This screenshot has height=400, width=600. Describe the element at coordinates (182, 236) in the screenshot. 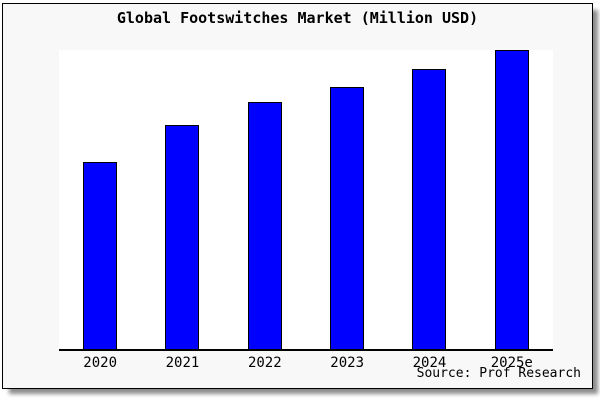

I see `bar-2021` at that location.